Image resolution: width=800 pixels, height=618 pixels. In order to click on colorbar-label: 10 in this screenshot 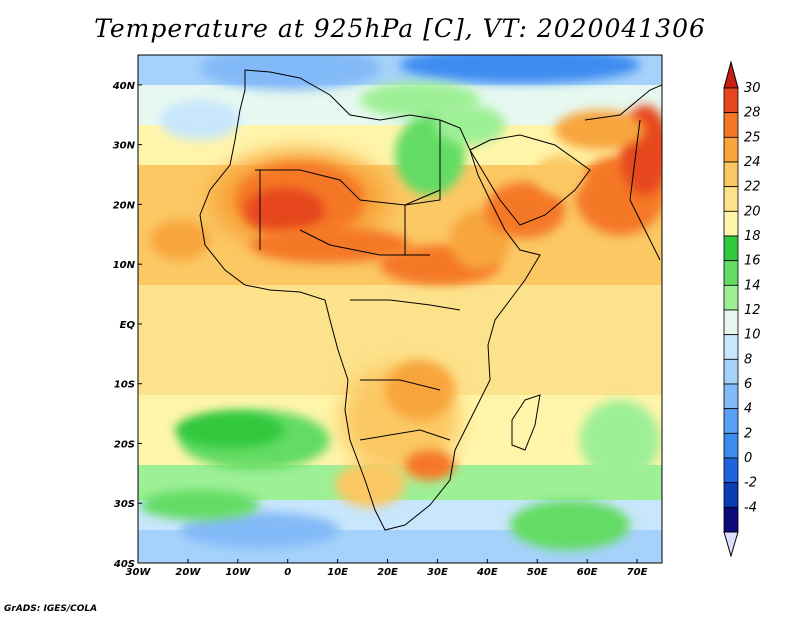, I will do `click(752, 335)`.